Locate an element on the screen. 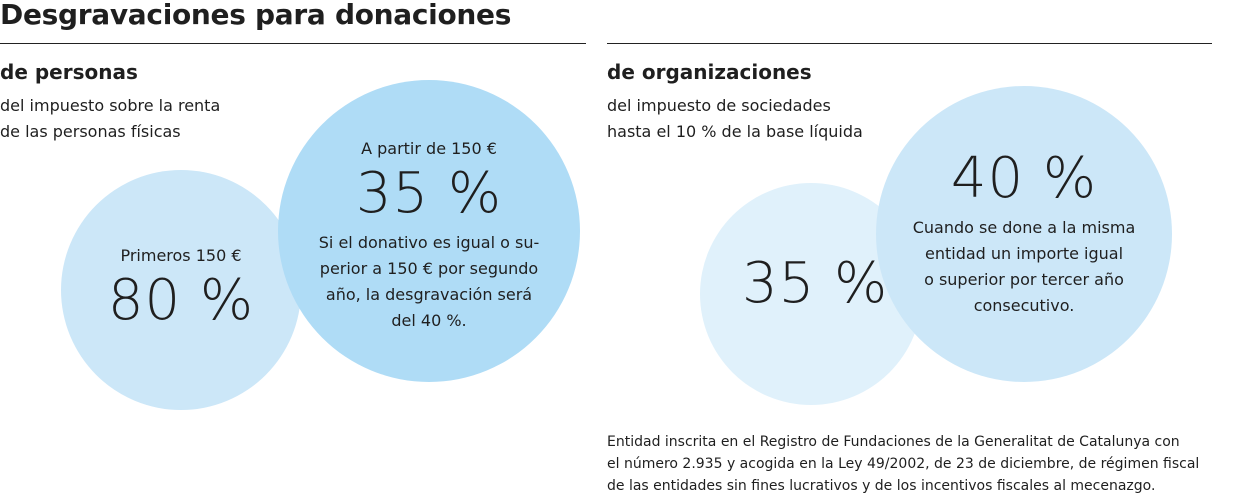 This screenshot has height=501, width=1237. personas-subtitle-line: del impuesto sobre la renta is located at coordinates (110, 105).